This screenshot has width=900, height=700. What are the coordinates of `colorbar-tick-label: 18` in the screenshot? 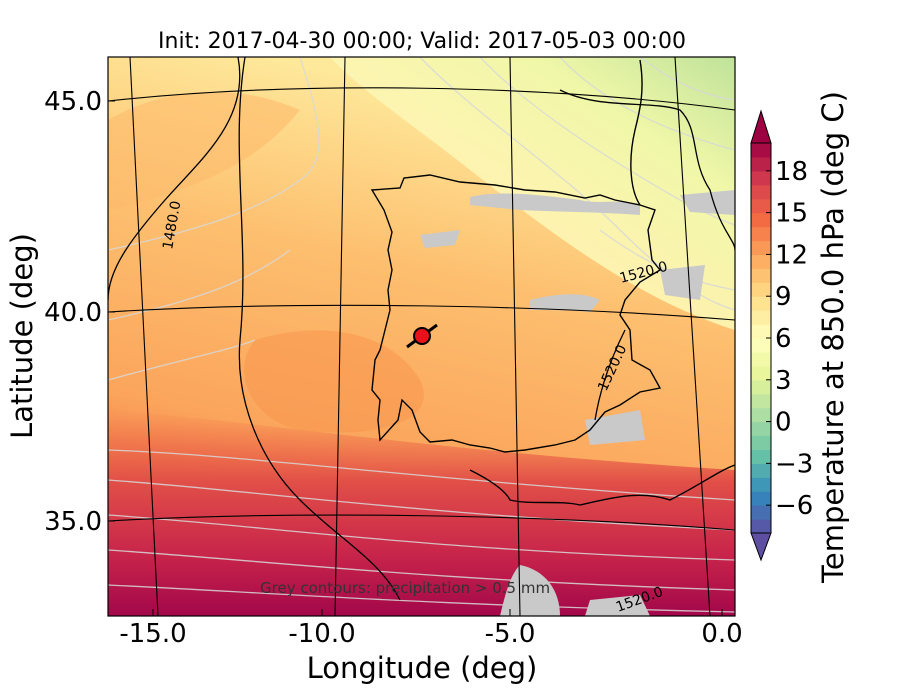 It's located at (791, 172).